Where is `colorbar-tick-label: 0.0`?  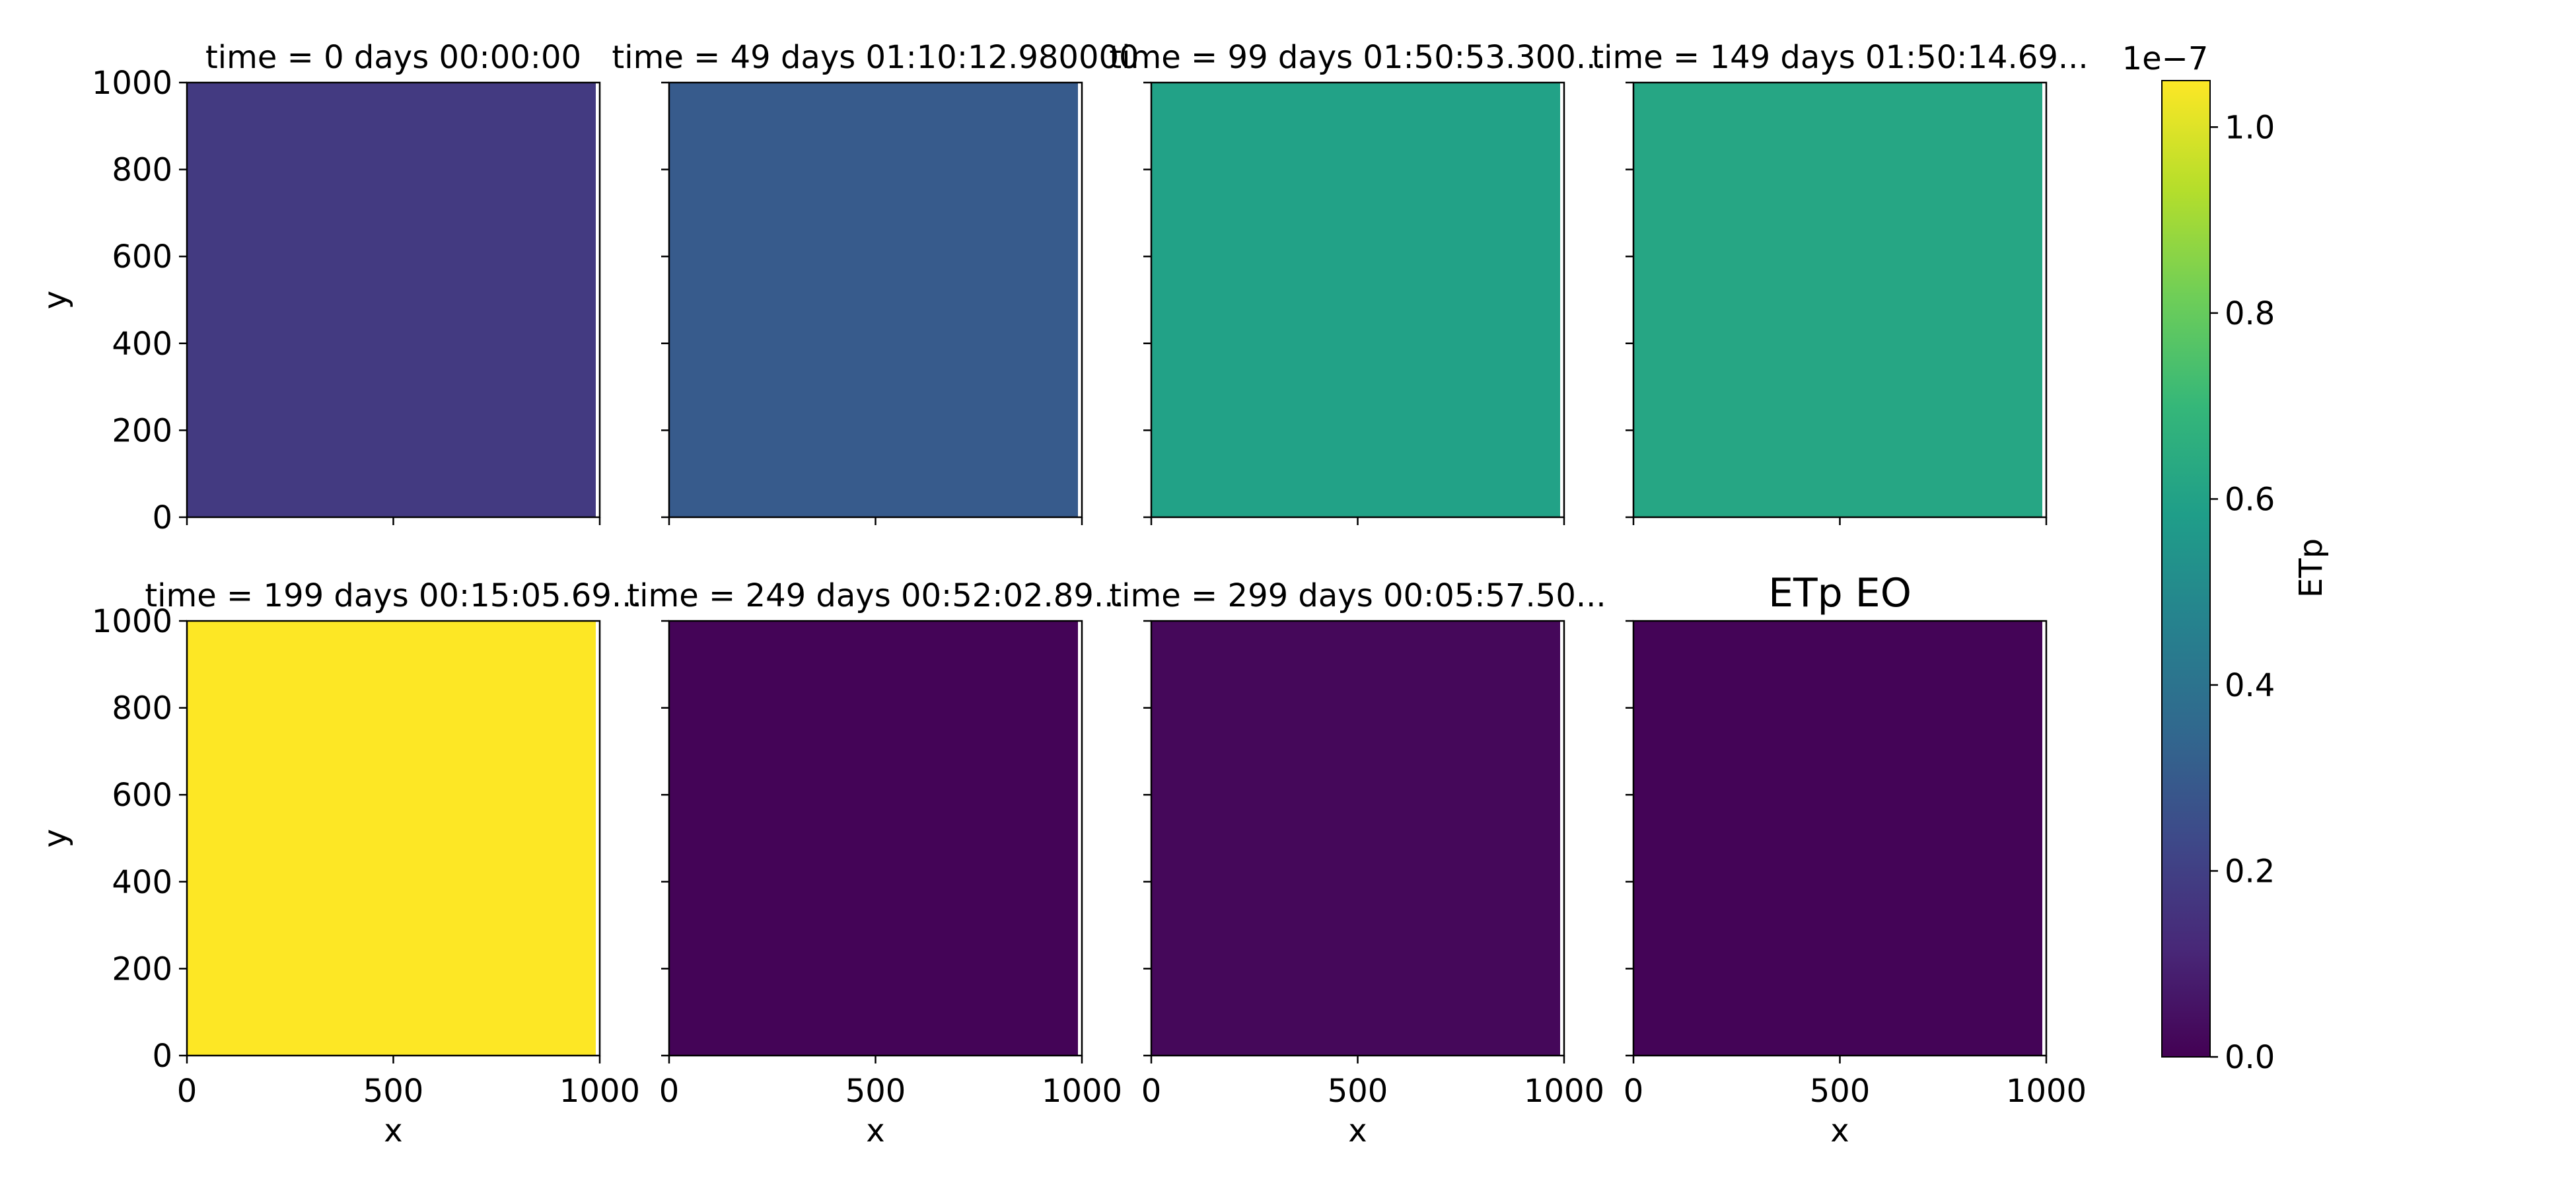
colorbar-tick-label: 0.0 is located at coordinates (2250, 1057).